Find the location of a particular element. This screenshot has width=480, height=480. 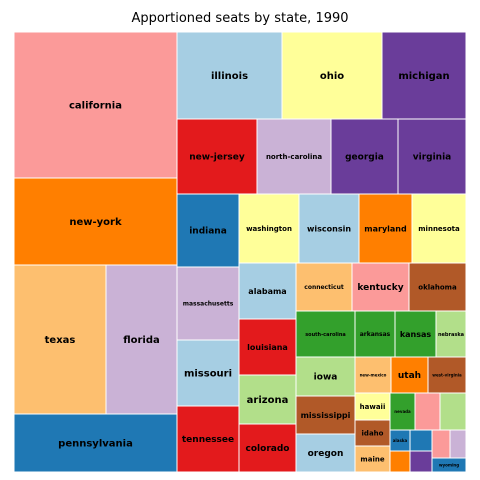

cell-missouri is located at coordinates (208, 373).